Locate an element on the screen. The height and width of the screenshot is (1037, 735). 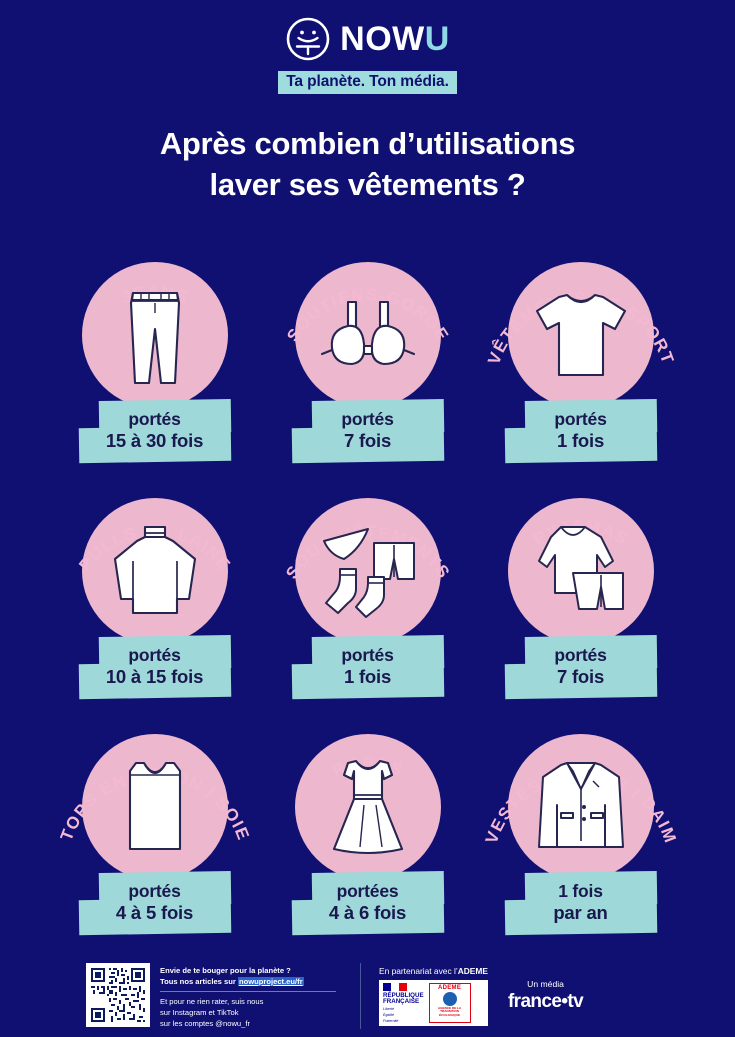
badge-banner: 1 fois par an is located at coordinates (580, 902).